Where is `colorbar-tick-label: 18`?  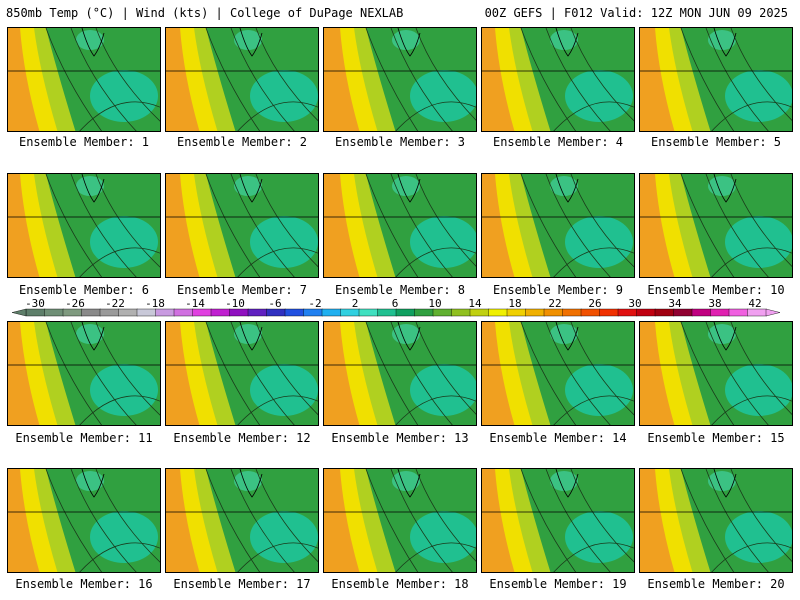 colorbar-tick-label: 18 is located at coordinates (514, 303).